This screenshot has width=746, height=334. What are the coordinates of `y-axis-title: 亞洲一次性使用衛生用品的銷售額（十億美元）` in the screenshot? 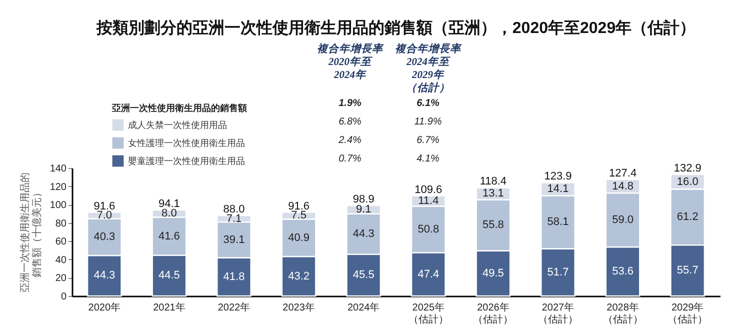 It's located at (30, 232).